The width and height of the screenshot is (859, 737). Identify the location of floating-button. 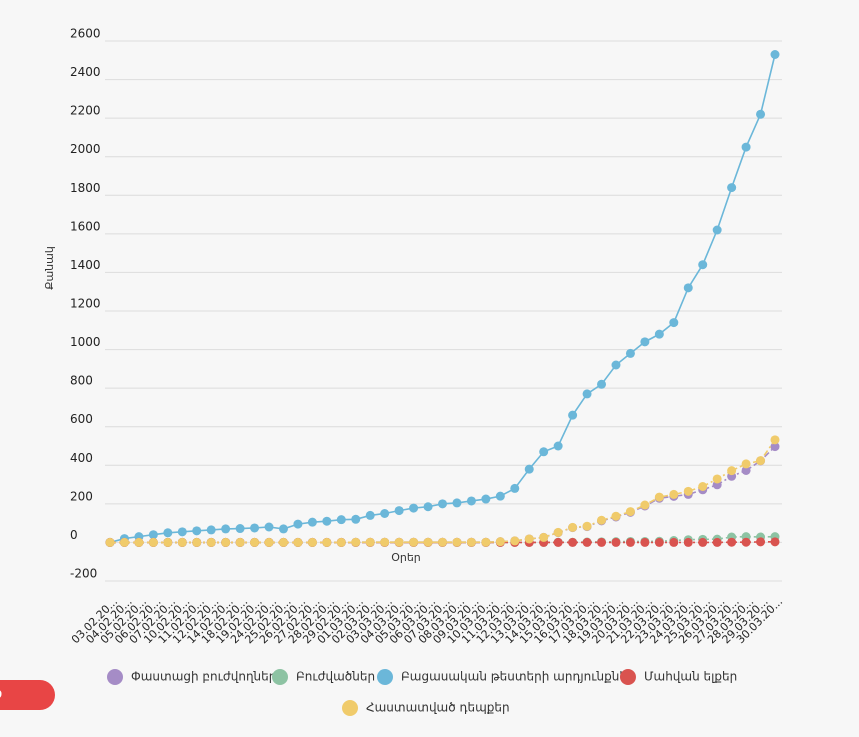
(27, 695).